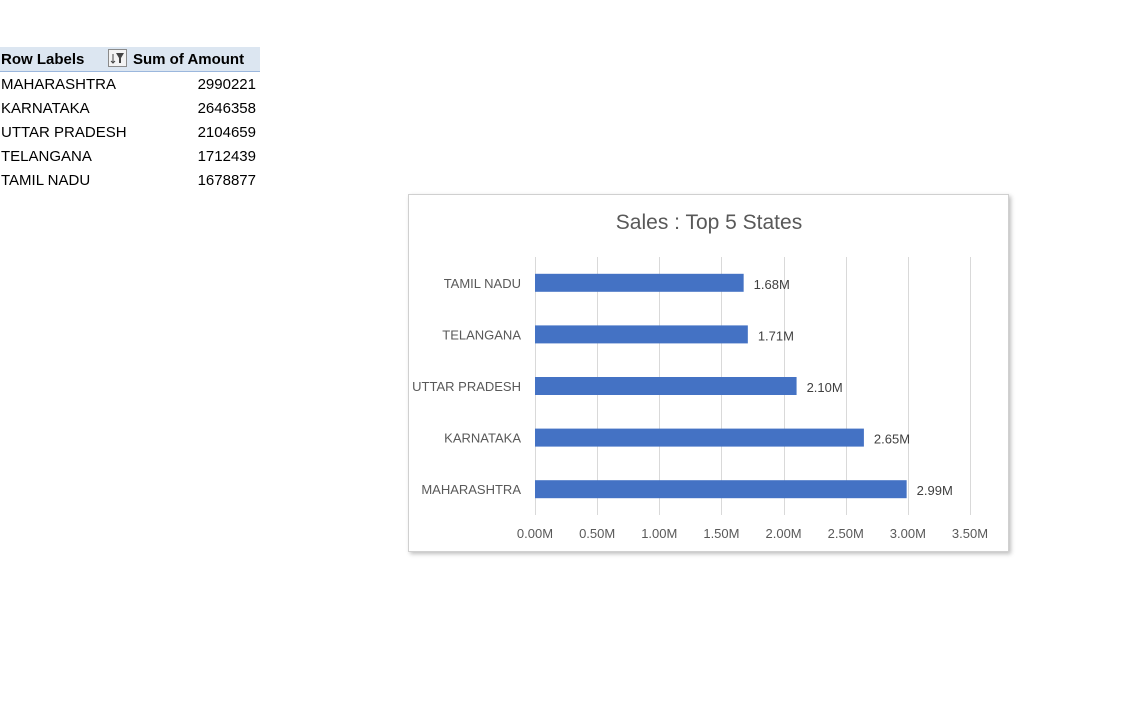 Image resolution: width=1128 pixels, height=715 pixels. What do you see at coordinates (482, 283) in the screenshot?
I see `category-label: TAMIL NADU` at bounding box center [482, 283].